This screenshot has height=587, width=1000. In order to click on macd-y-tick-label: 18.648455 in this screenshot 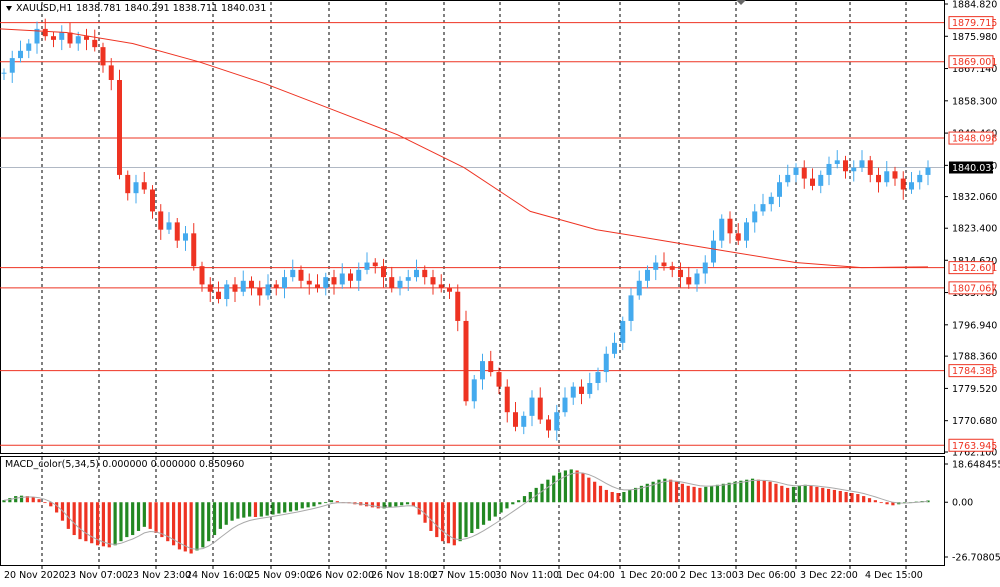, I will do `click(976, 465)`.